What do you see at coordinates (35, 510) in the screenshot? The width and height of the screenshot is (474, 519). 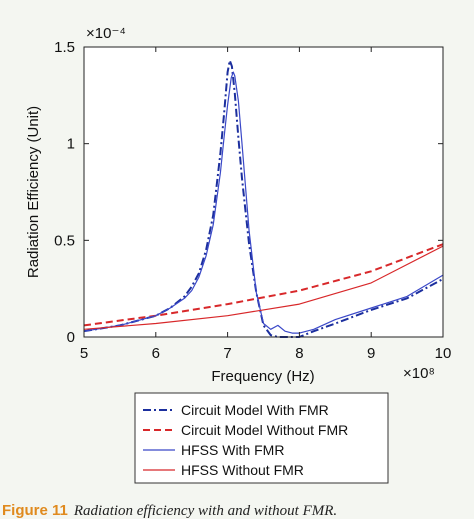 I see `figure-label: Figure 11` at bounding box center [35, 510].